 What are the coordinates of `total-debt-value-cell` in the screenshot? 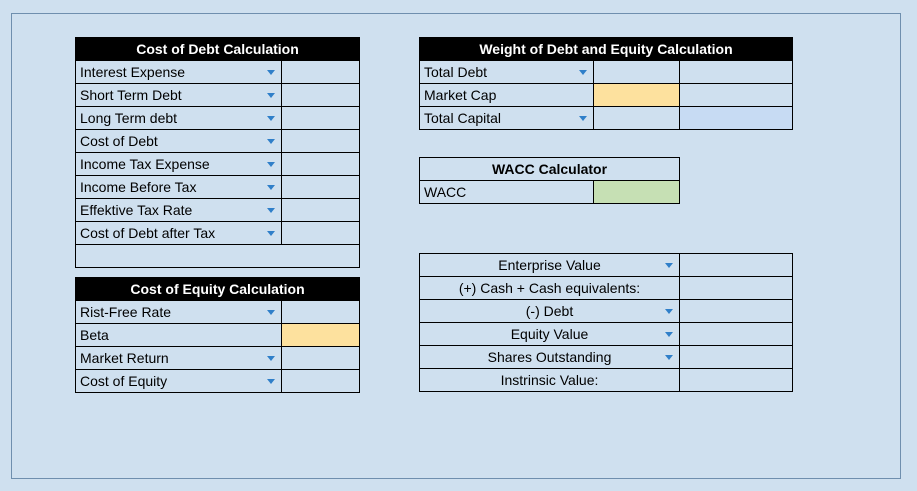 It's located at (636, 72).